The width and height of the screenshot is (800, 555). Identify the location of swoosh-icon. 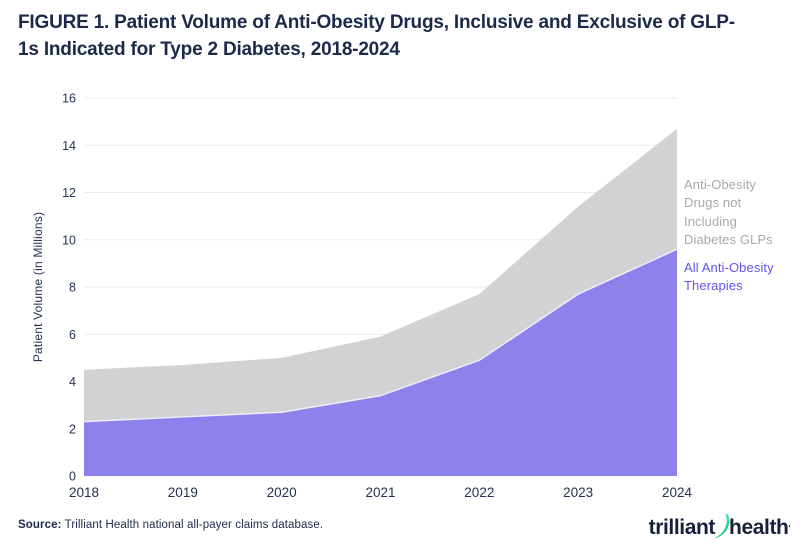
(722, 526).